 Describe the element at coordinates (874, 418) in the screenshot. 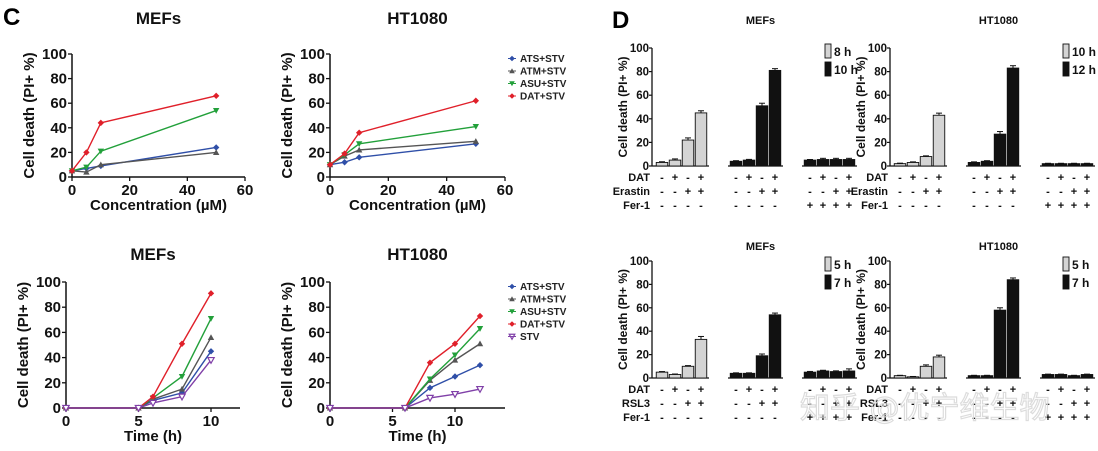

I see `condition-label: Fer-1` at that location.